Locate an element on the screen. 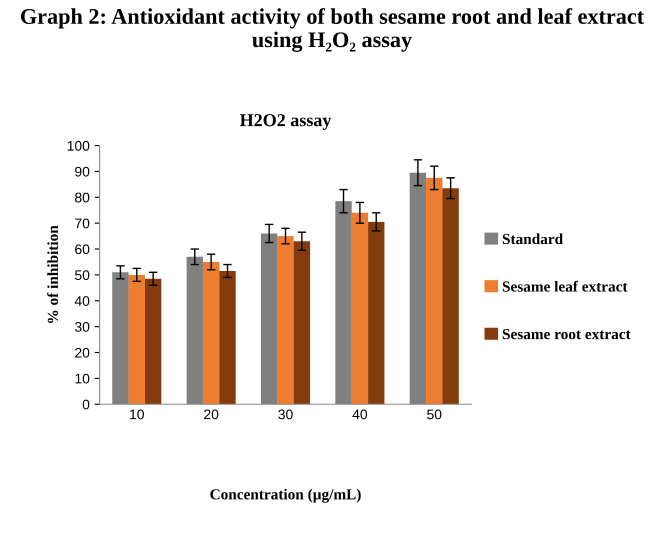 The image size is (664, 539). x-axis-title: Concentration (µg/mL) is located at coordinates (285, 495).